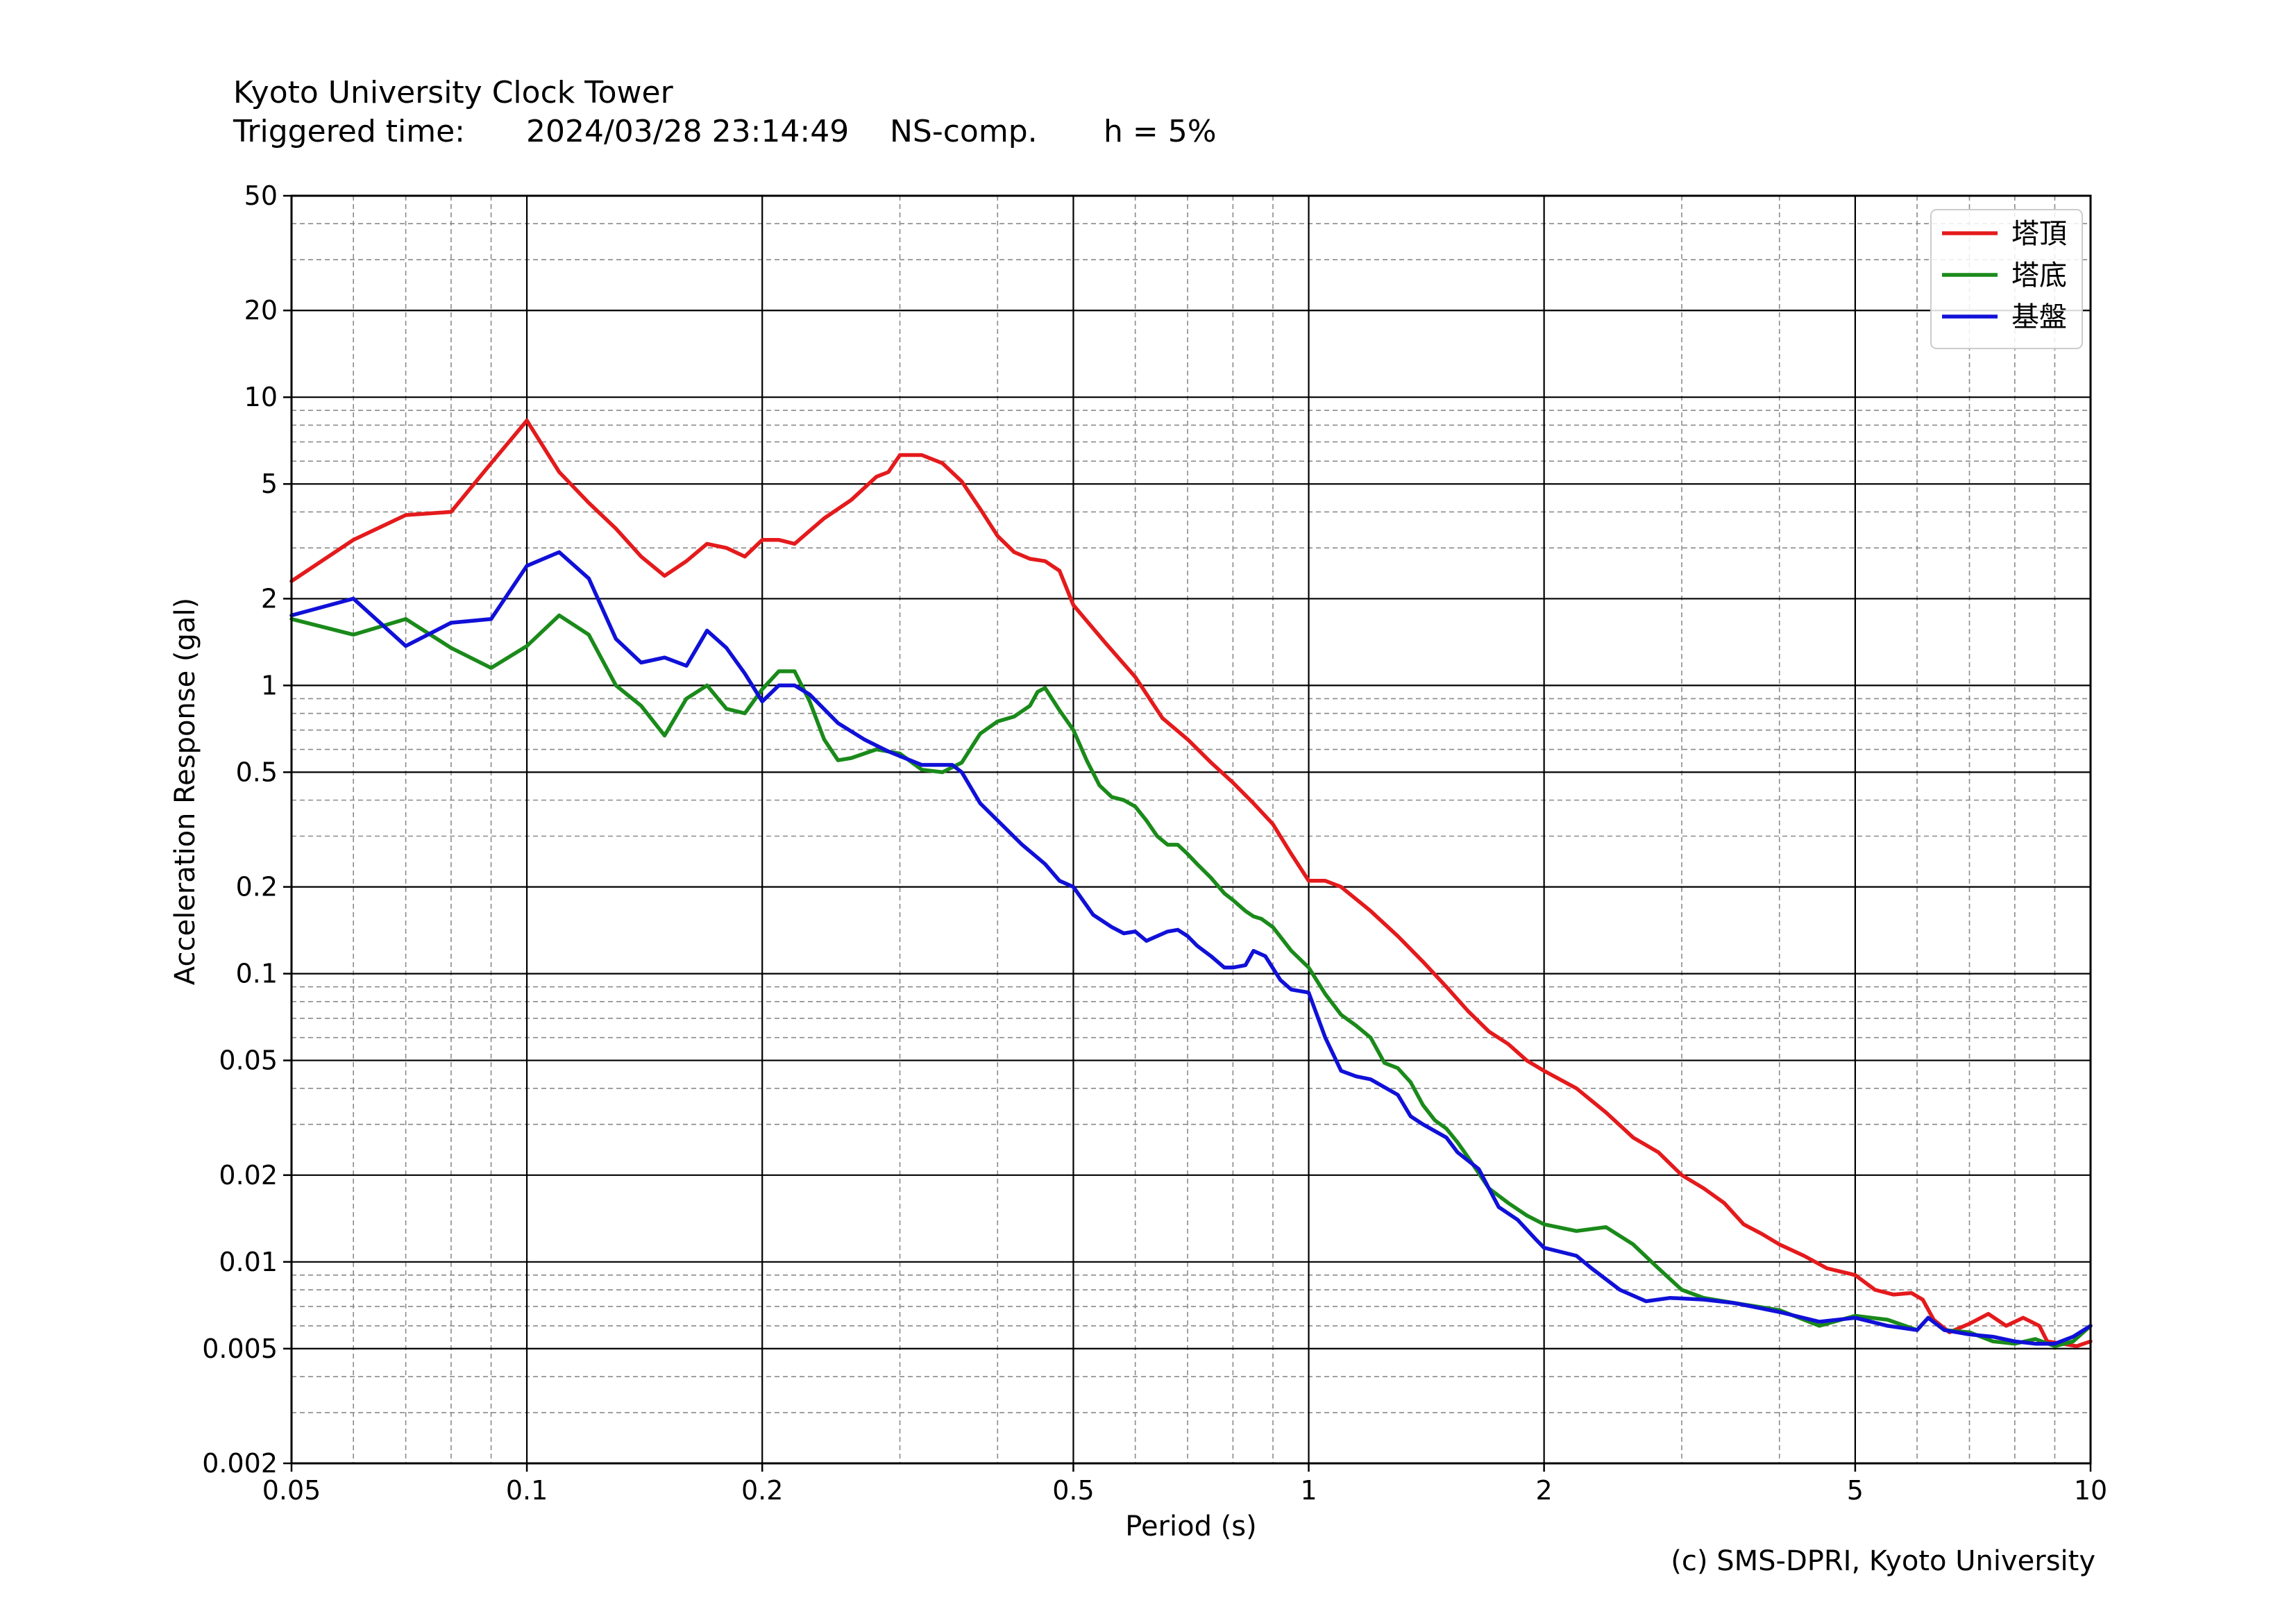 The height and width of the screenshot is (1623, 2296). What do you see at coordinates (269, 685) in the screenshot?
I see `y-tick-label: 1` at bounding box center [269, 685].